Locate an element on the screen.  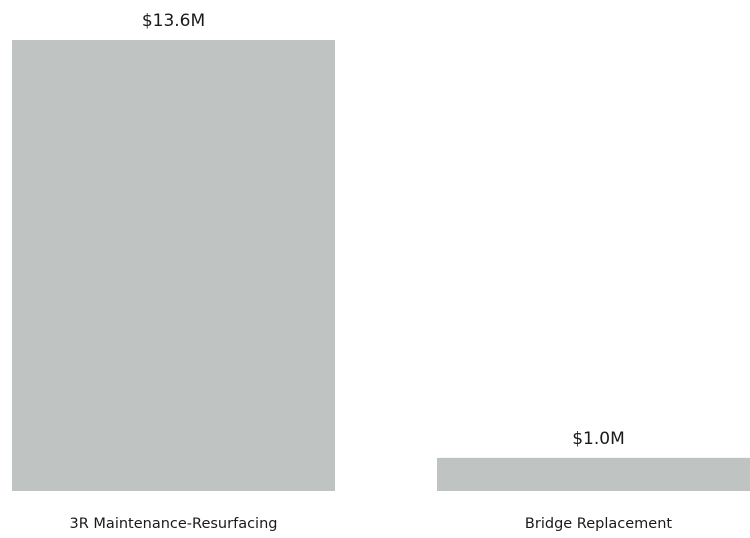
bar-value-label-0: $13.6M is located at coordinates (173, 21).